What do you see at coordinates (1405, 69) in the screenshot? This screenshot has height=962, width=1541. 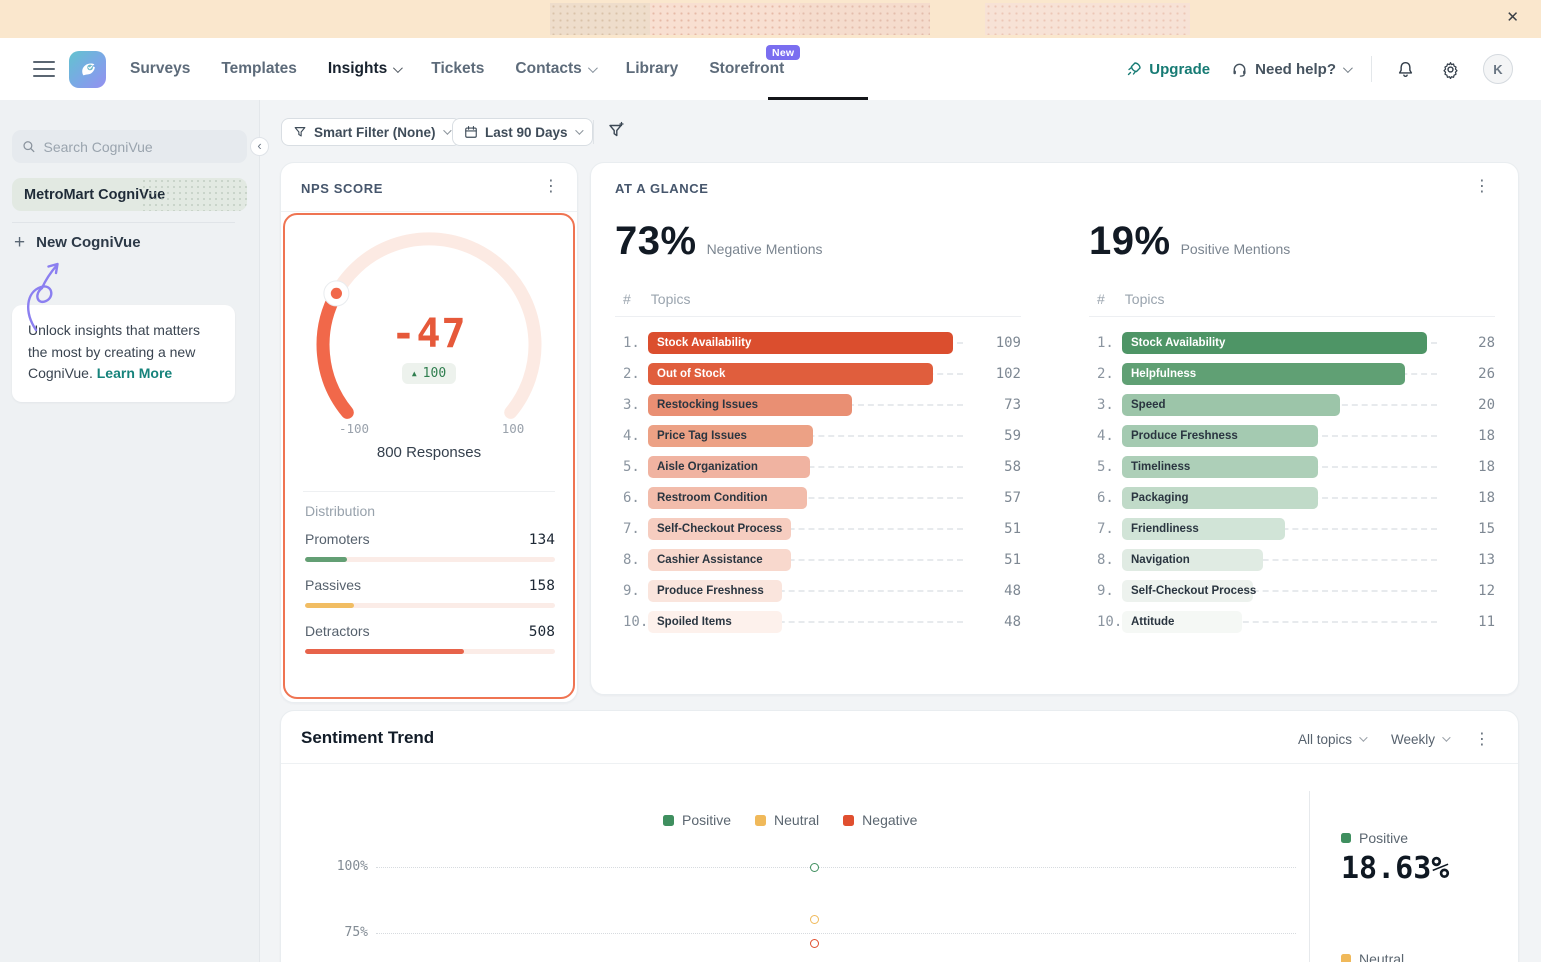 I see `bell-icon` at bounding box center [1405, 69].